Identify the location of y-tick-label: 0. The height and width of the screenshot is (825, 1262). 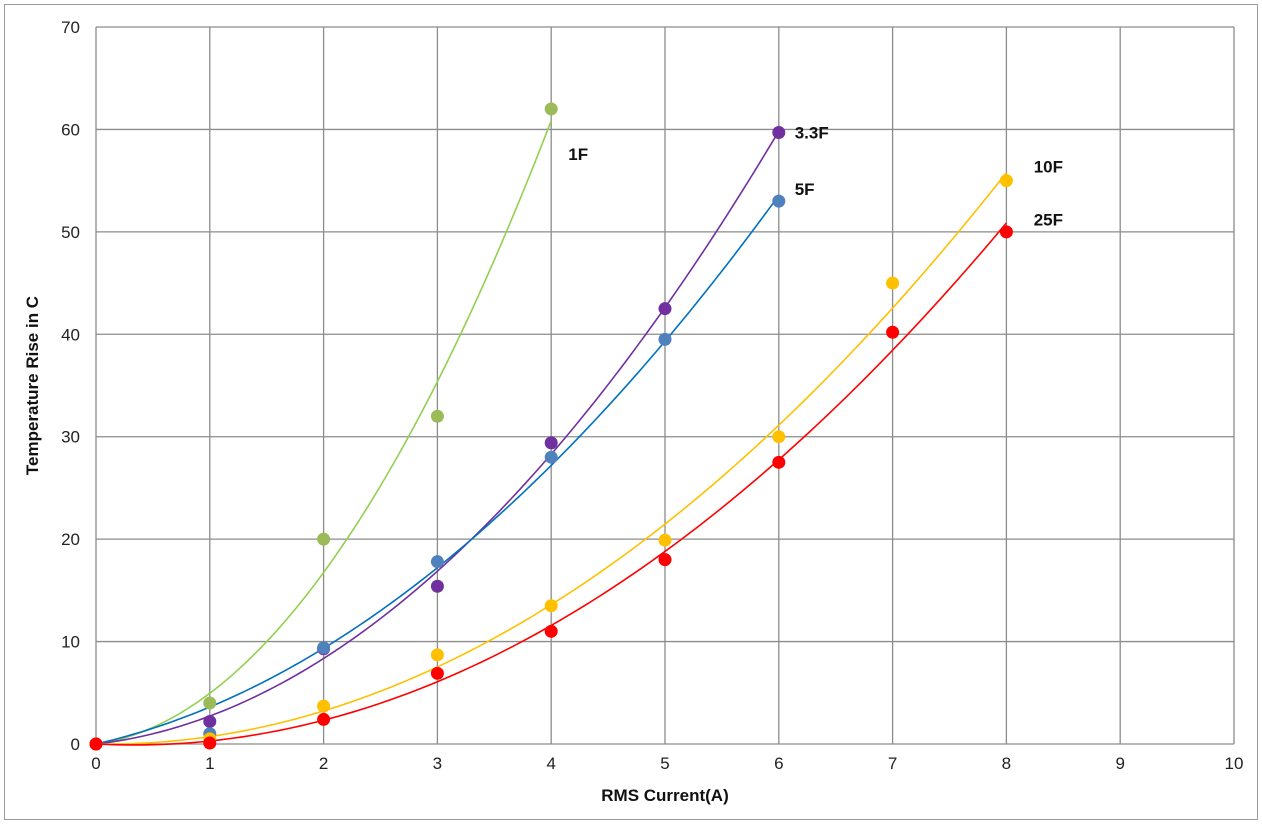
(75, 744).